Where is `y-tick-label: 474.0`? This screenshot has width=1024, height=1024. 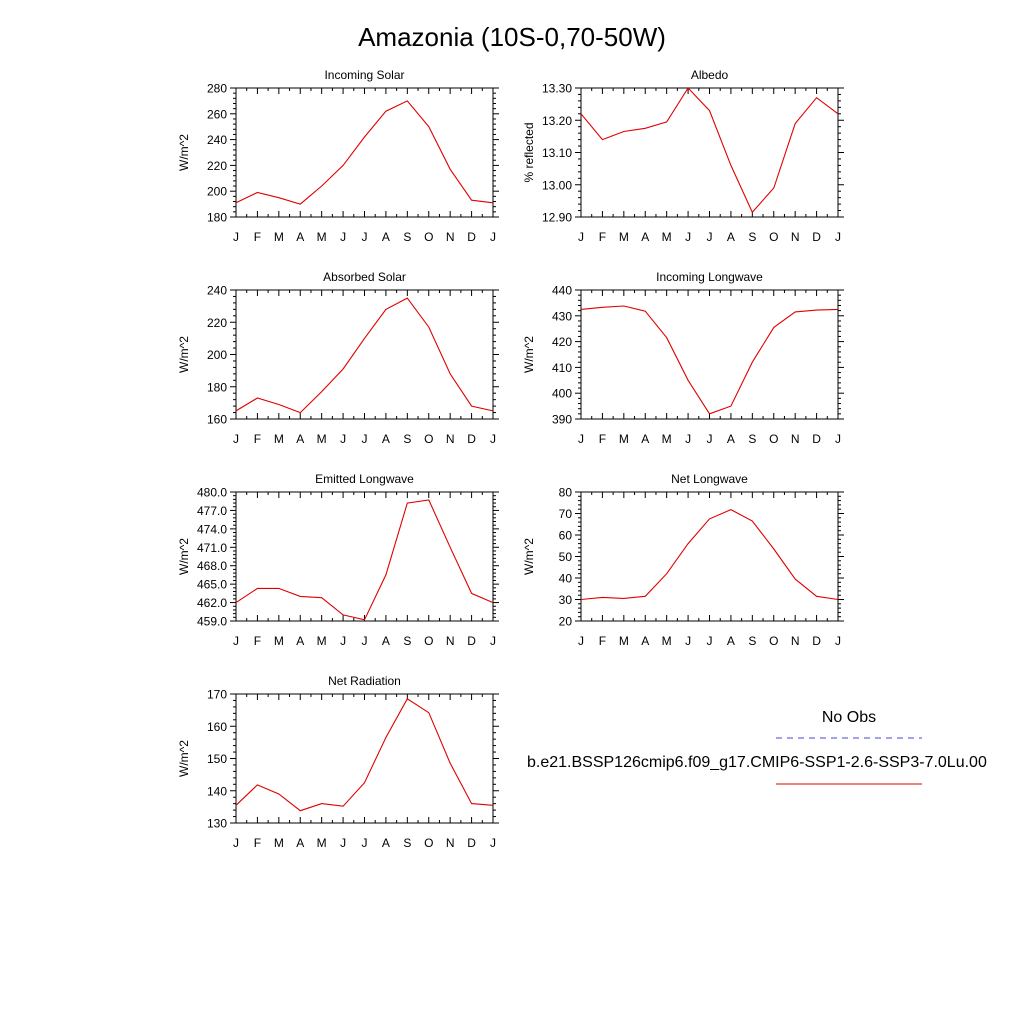
y-tick-label: 474.0 is located at coordinates (212, 529).